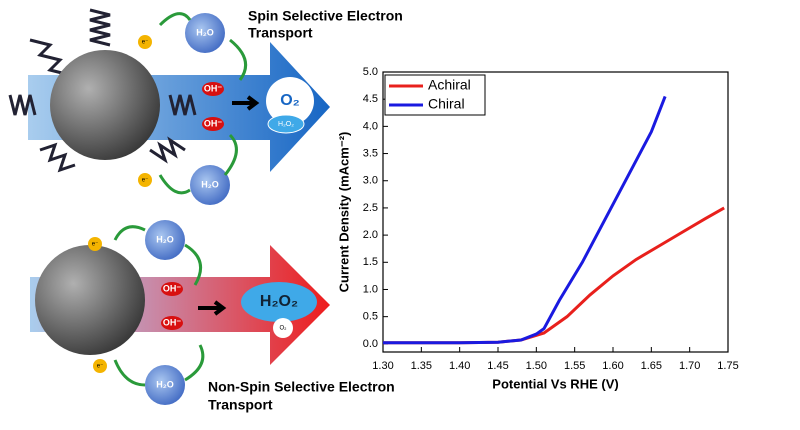  Describe the element at coordinates (370, 99) in the screenshot. I see `y-tick-label: 4.5` at that location.